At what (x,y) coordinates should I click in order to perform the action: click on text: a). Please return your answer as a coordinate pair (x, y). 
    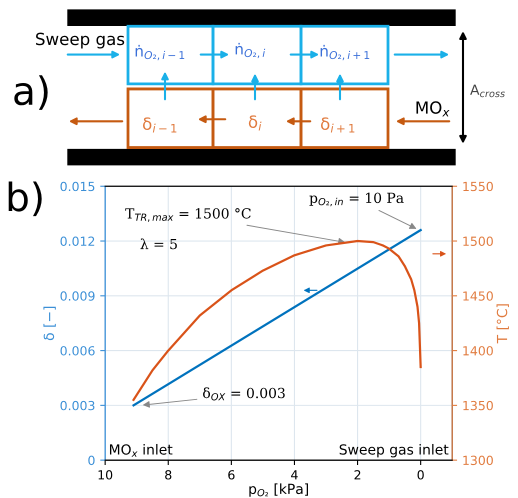
    Looking at the image, I should click on (31, 92).